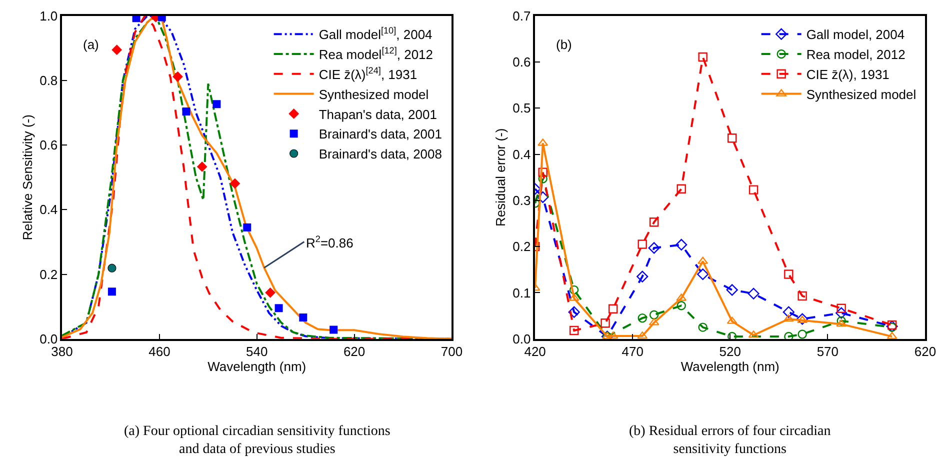  What do you see at coordinates (535, 352) in the screenshot?
I see `x-tick-label: 420` at bounding box center [535, 352].